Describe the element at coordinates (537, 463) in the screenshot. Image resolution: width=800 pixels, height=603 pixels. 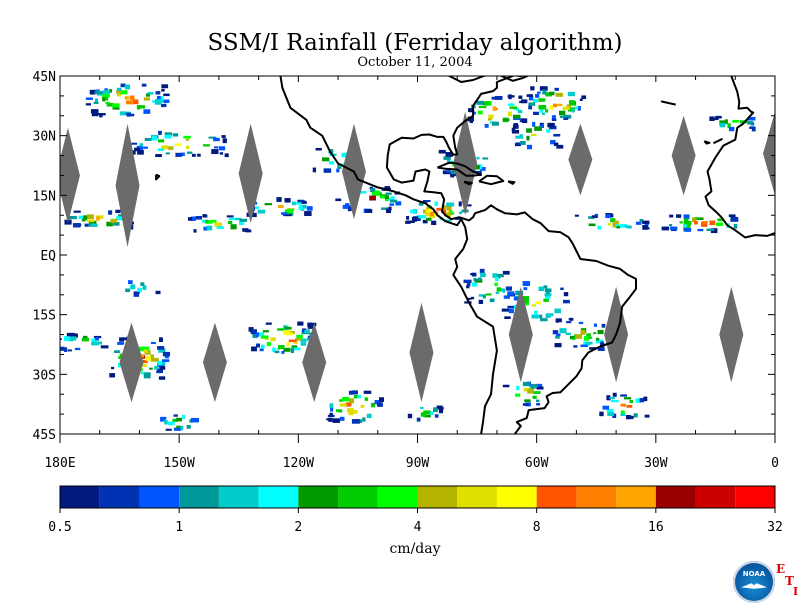
I see `lon-tick-label: 60W` at that location.